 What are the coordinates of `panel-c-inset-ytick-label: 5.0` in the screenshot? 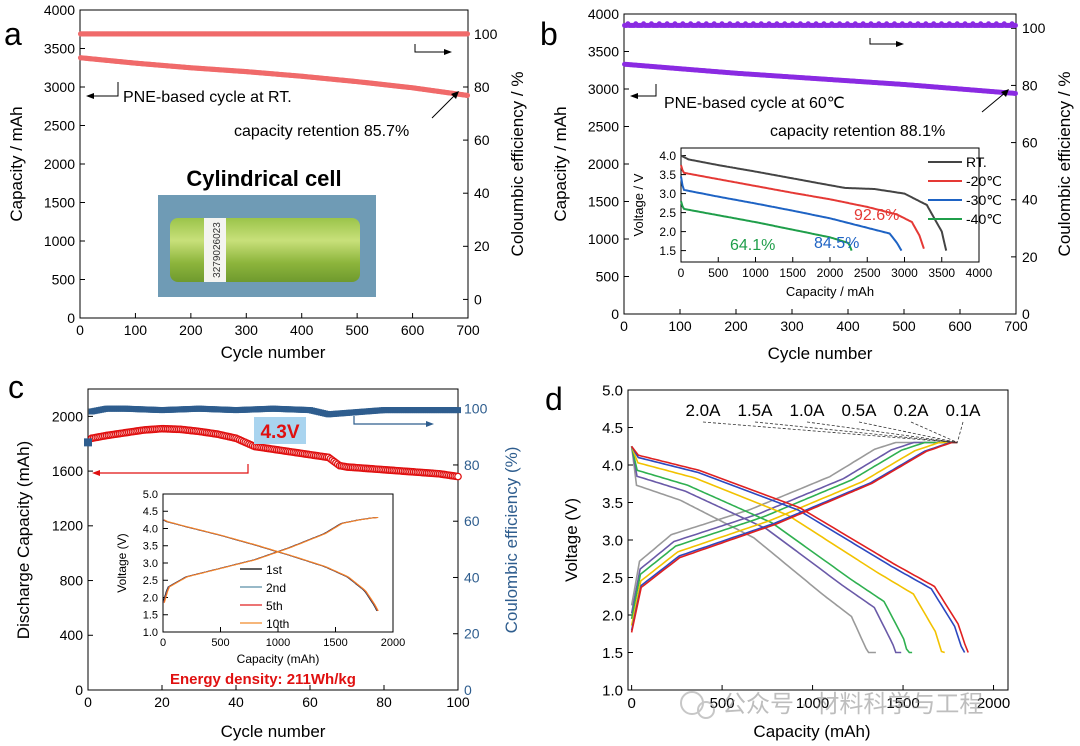 It's located at (150, 495).